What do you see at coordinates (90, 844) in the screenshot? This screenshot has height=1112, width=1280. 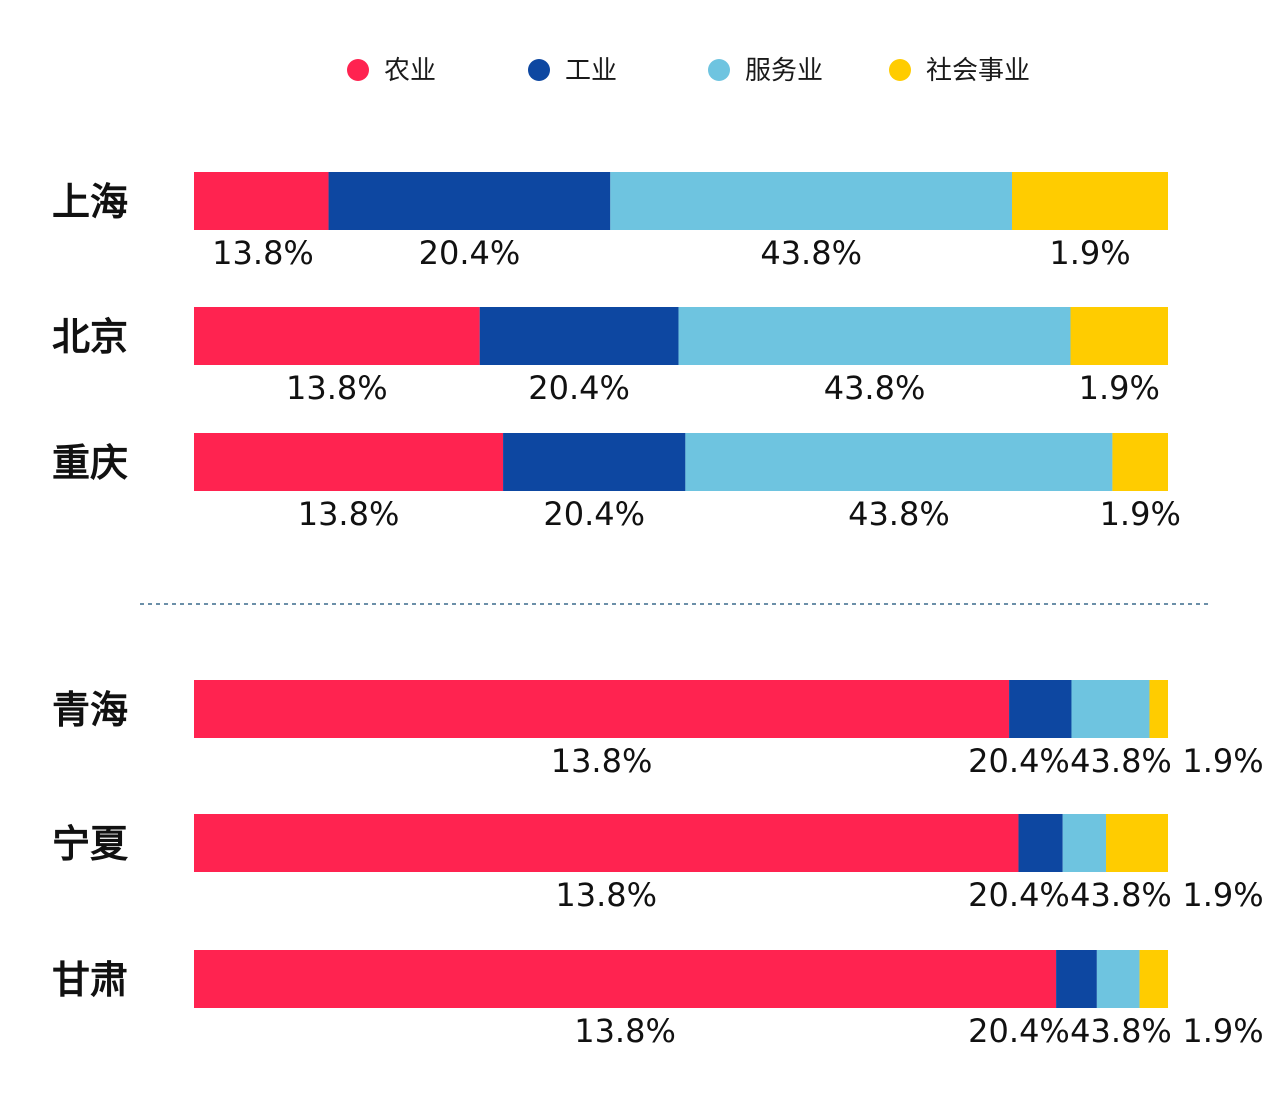 I see `row-label-5: 宁夏` at bounding box center [90, 844].